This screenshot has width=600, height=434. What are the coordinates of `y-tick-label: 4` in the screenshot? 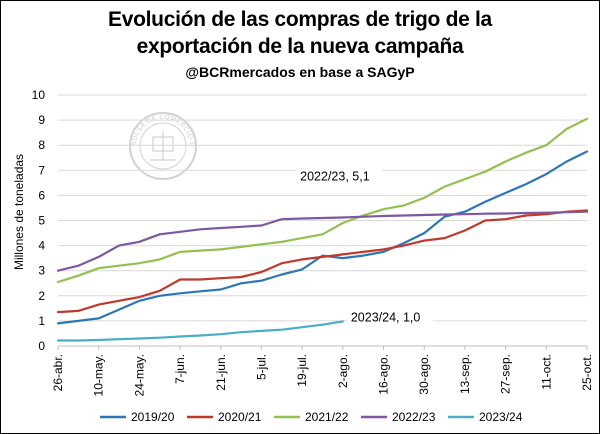 It's located at (41, 246).